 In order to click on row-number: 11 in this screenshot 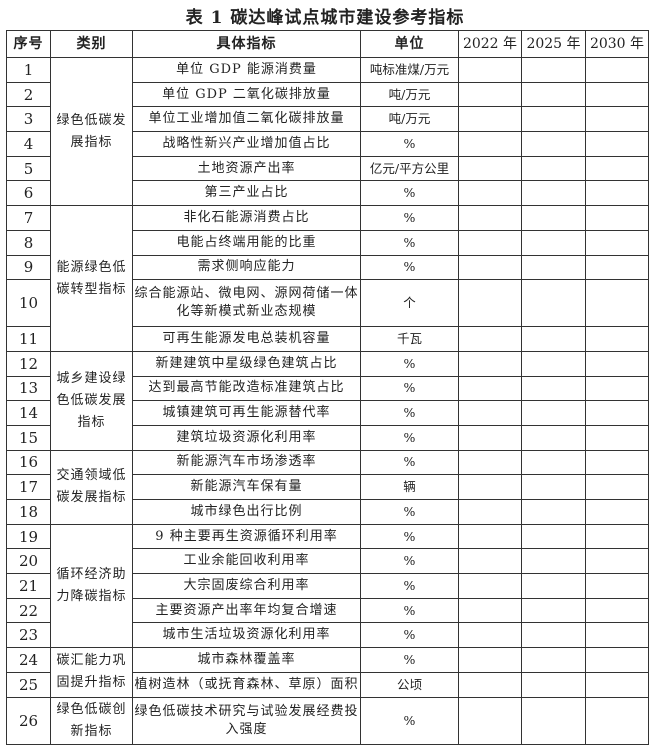, I will do `click(28, 339)`.